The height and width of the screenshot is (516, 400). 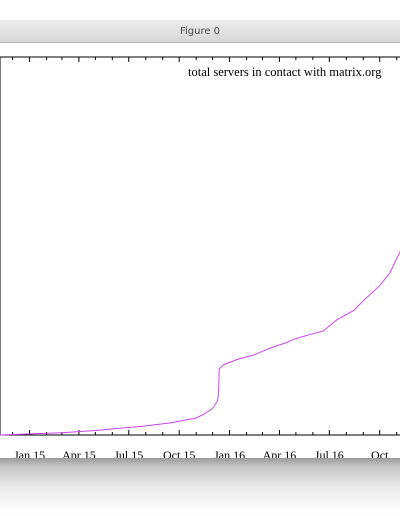 I want to click on x-tick-label: Oct, so click(x=380, y=453).